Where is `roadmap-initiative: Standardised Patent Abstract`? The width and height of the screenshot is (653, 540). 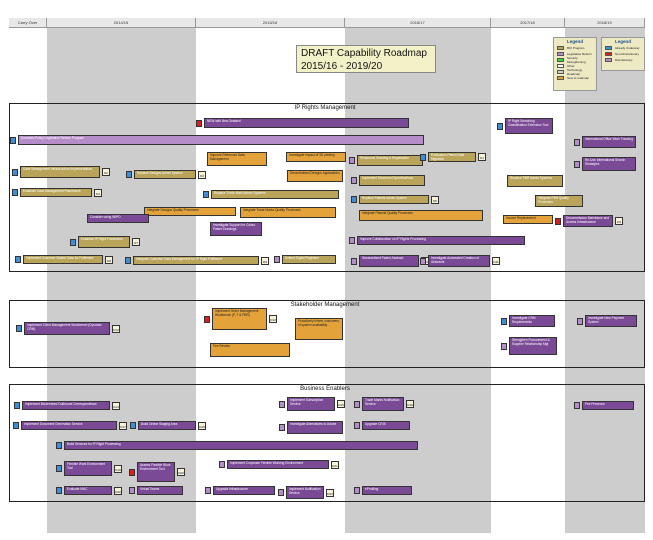
roadmap-initiative: Standardised Patent Abstract is located at coordinates (389, 261).